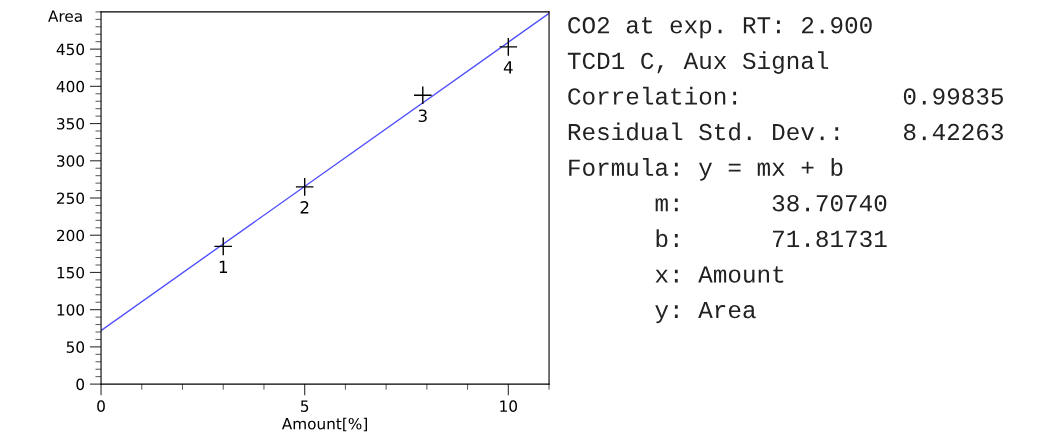  What do you see at coordinates (509, 406) in the screenshot?
I see `x-tick-label: 10` at bounding box center [509, 406].